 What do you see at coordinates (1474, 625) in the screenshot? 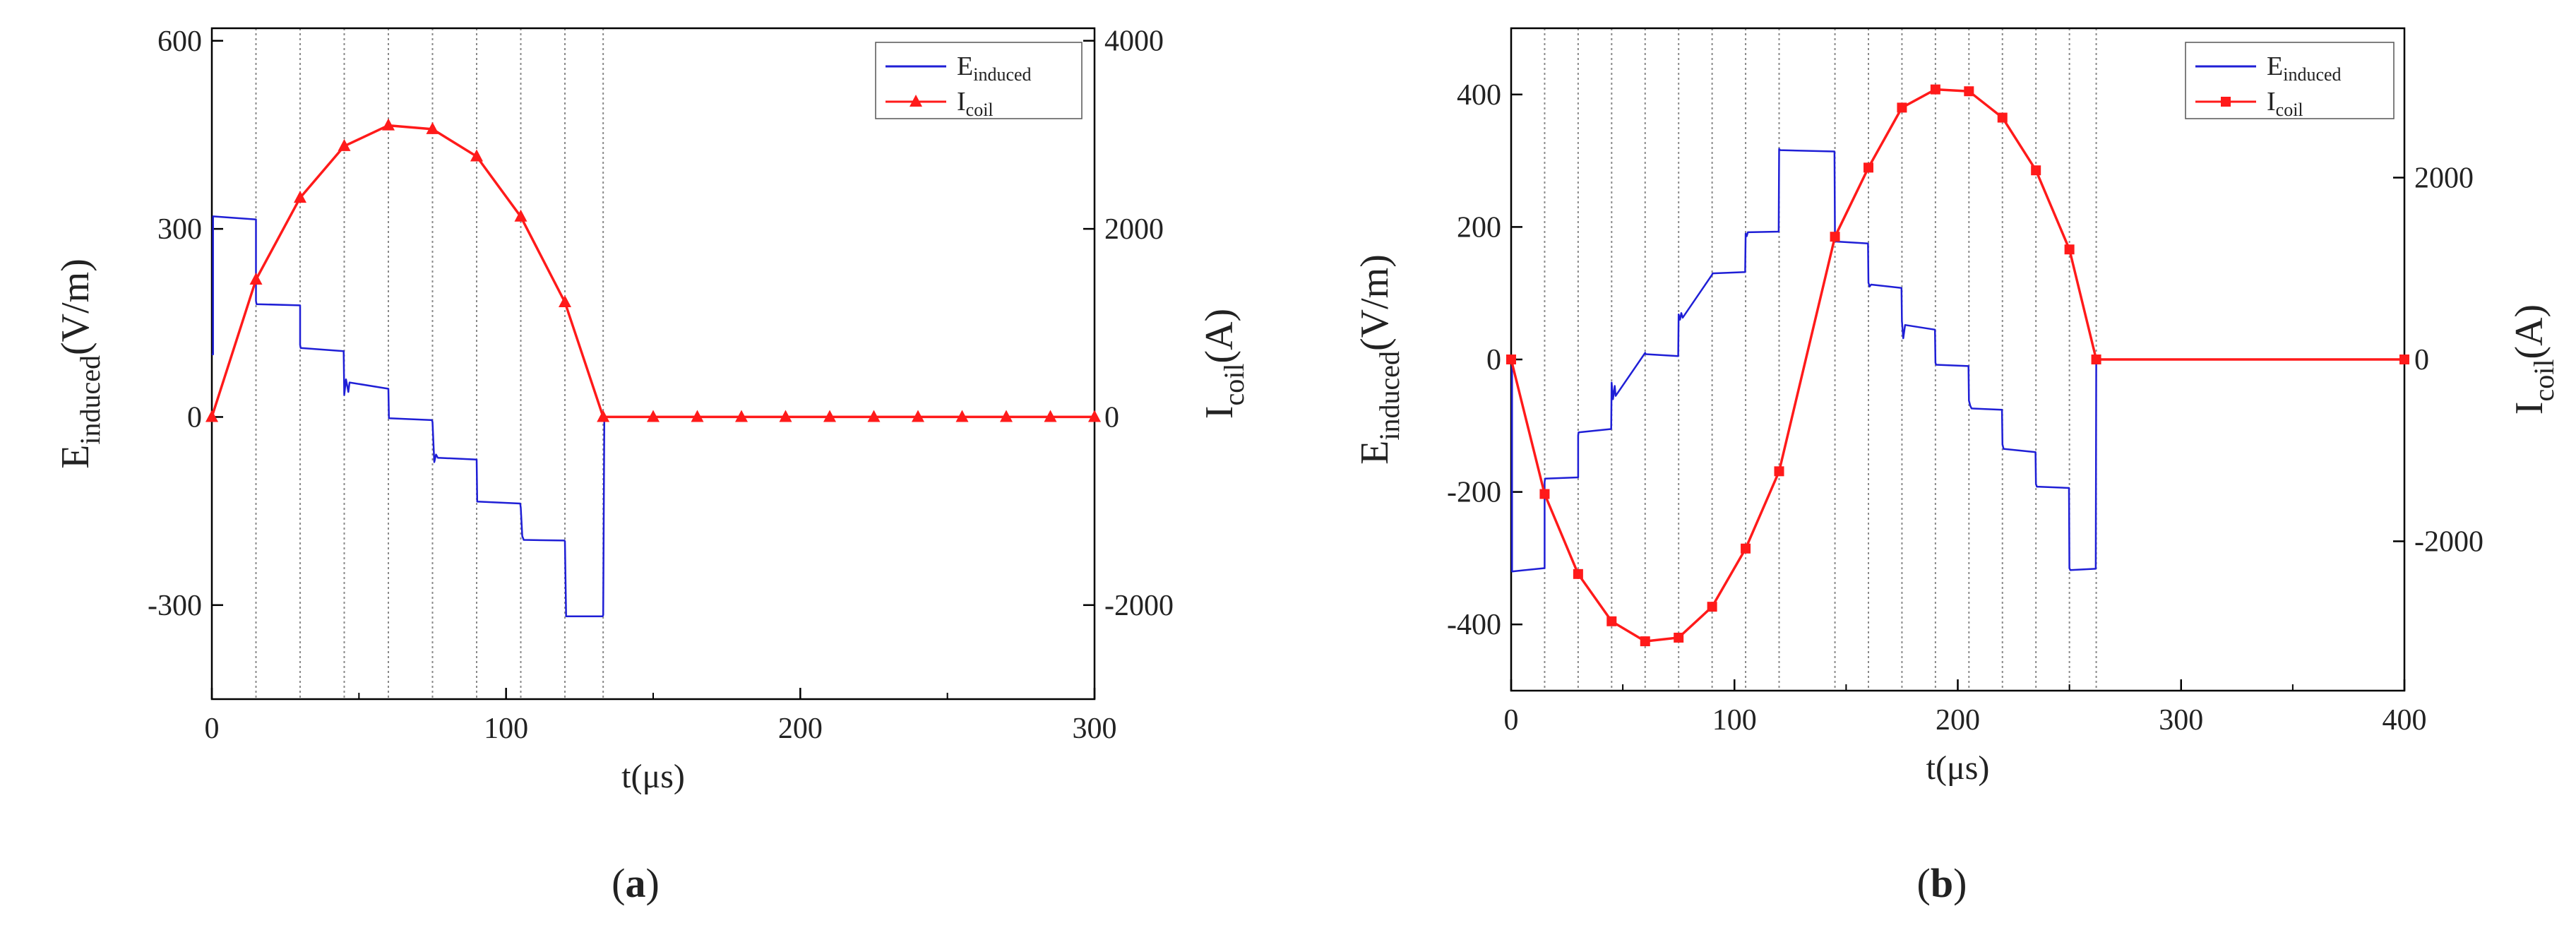
I see `y-left-tick-label: -400` at bounding box center [1474, 625].